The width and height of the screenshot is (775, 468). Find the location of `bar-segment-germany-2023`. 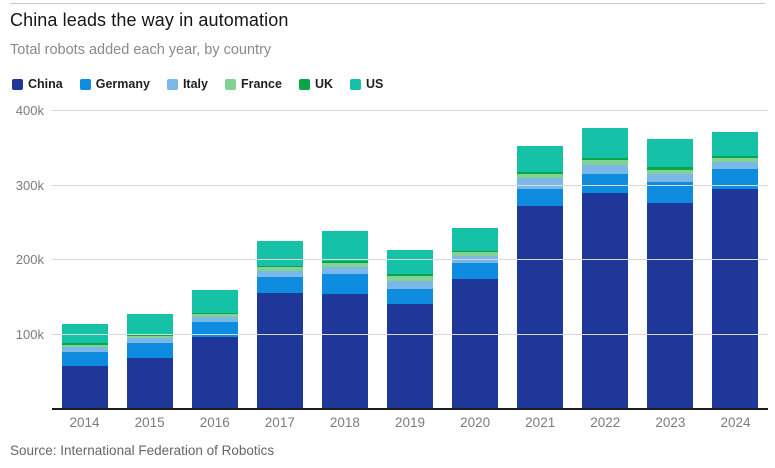

bar-segment-germany-2023 is located at coordinates (670, 193).